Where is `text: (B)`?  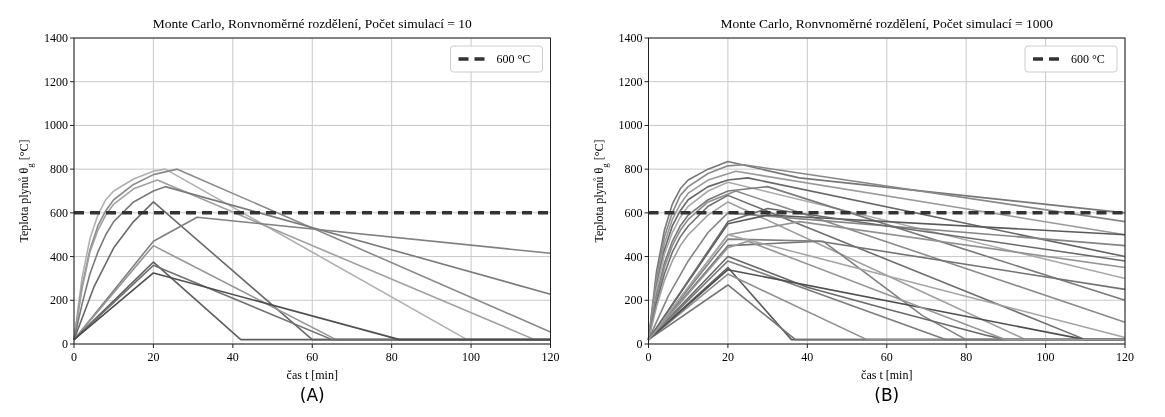 text: (B) is located at coordinates (887, 395).